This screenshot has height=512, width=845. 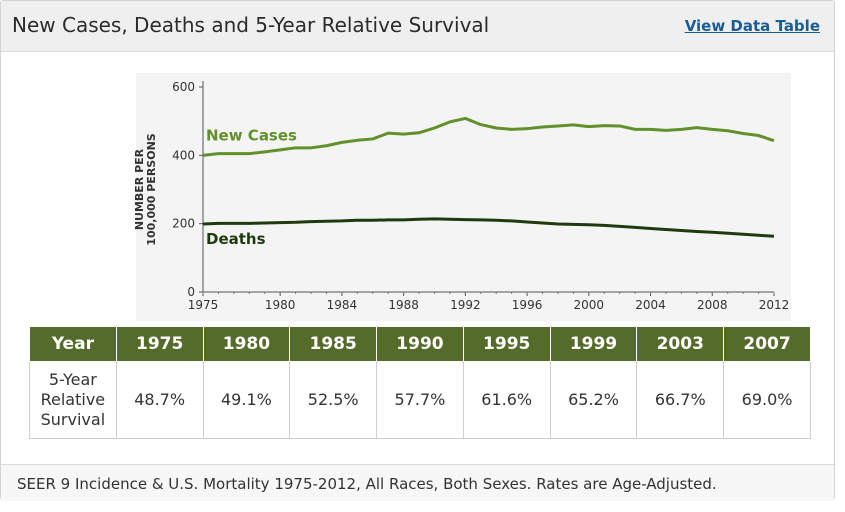 I want to click on y-axis-label-line1: NUMBER PER, so click(x=139, y=189).